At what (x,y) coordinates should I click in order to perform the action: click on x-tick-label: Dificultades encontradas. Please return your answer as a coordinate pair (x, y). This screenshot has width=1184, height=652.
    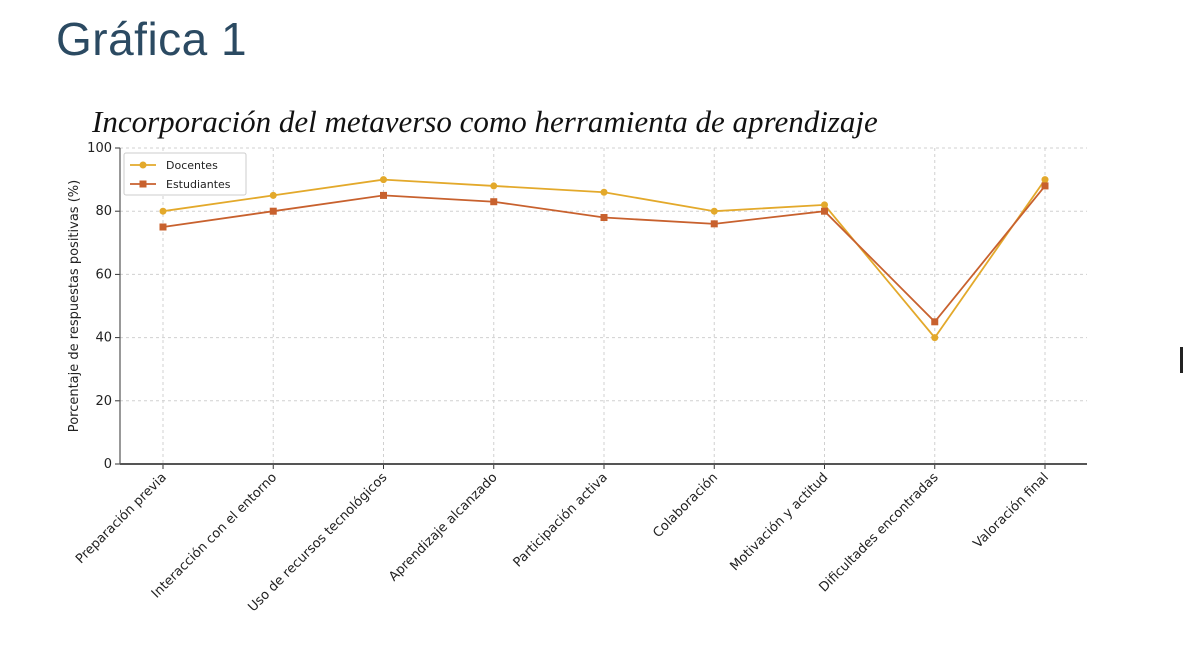
    Looking at the image, I should click on (878, 532).